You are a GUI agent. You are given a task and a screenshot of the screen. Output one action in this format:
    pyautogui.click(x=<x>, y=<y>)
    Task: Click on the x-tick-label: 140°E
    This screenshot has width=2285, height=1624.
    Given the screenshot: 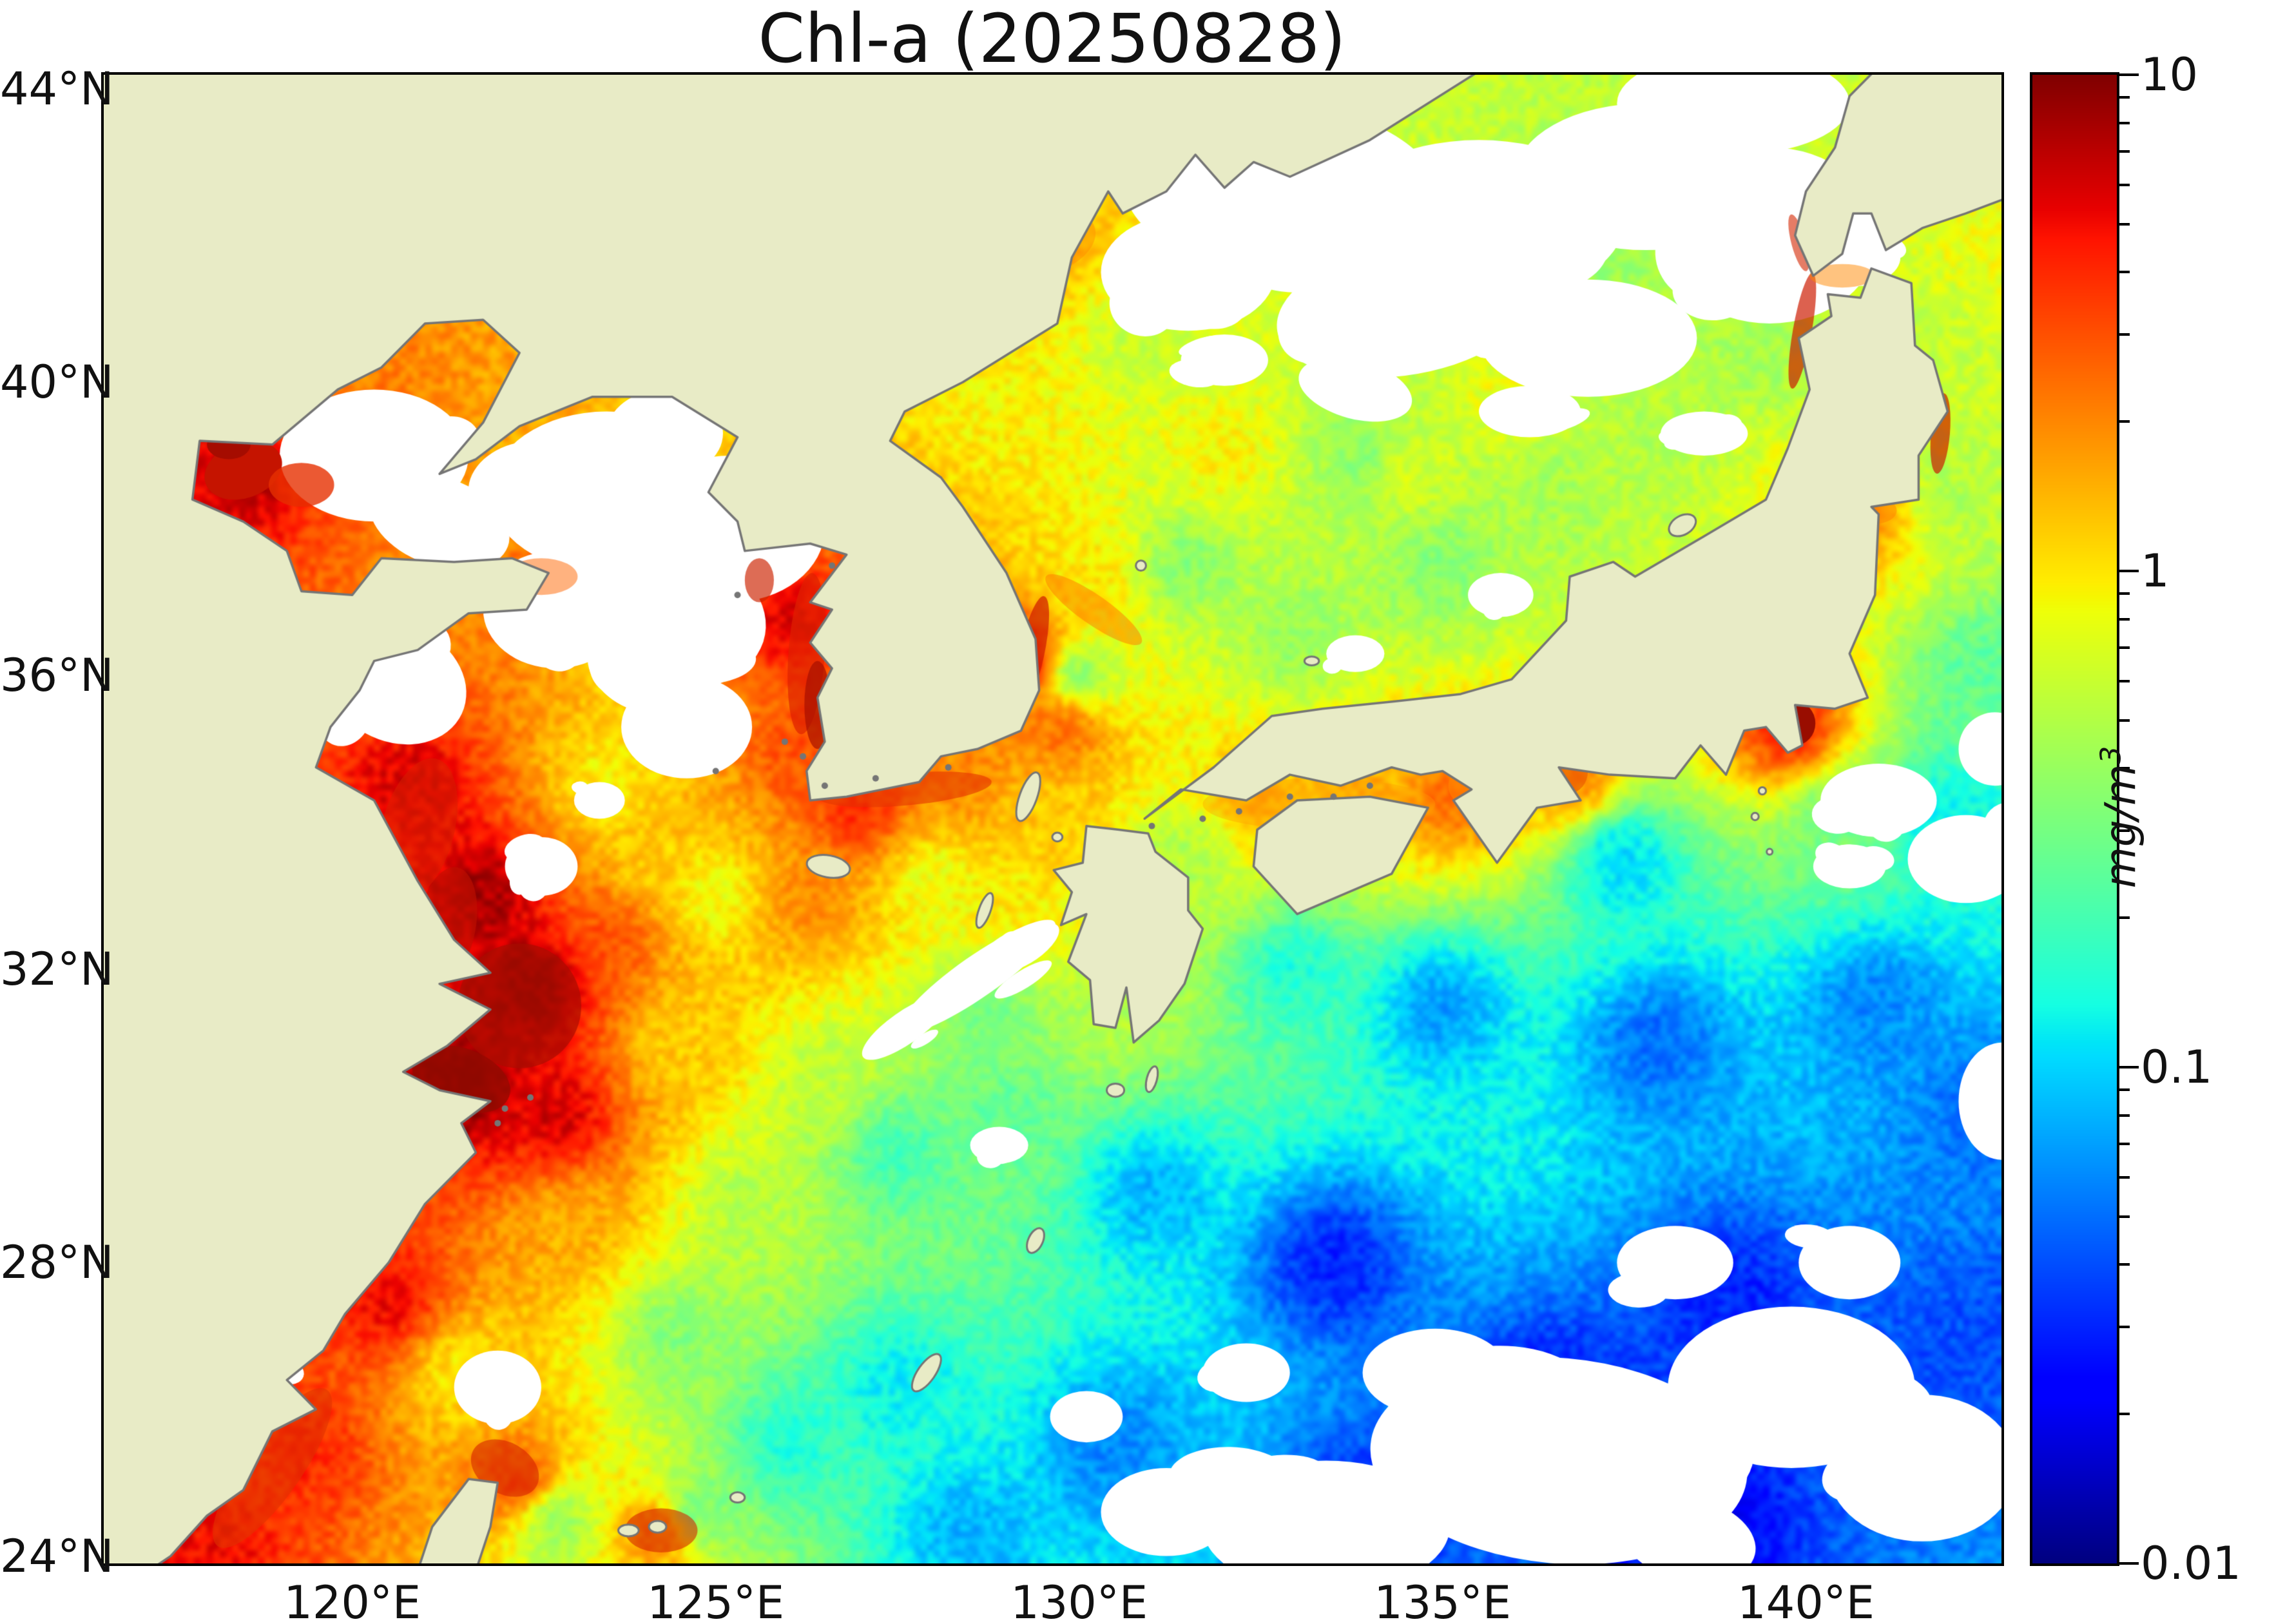 What is the action you would take?
    pyautogui.click(x=1806, y=1600)
    